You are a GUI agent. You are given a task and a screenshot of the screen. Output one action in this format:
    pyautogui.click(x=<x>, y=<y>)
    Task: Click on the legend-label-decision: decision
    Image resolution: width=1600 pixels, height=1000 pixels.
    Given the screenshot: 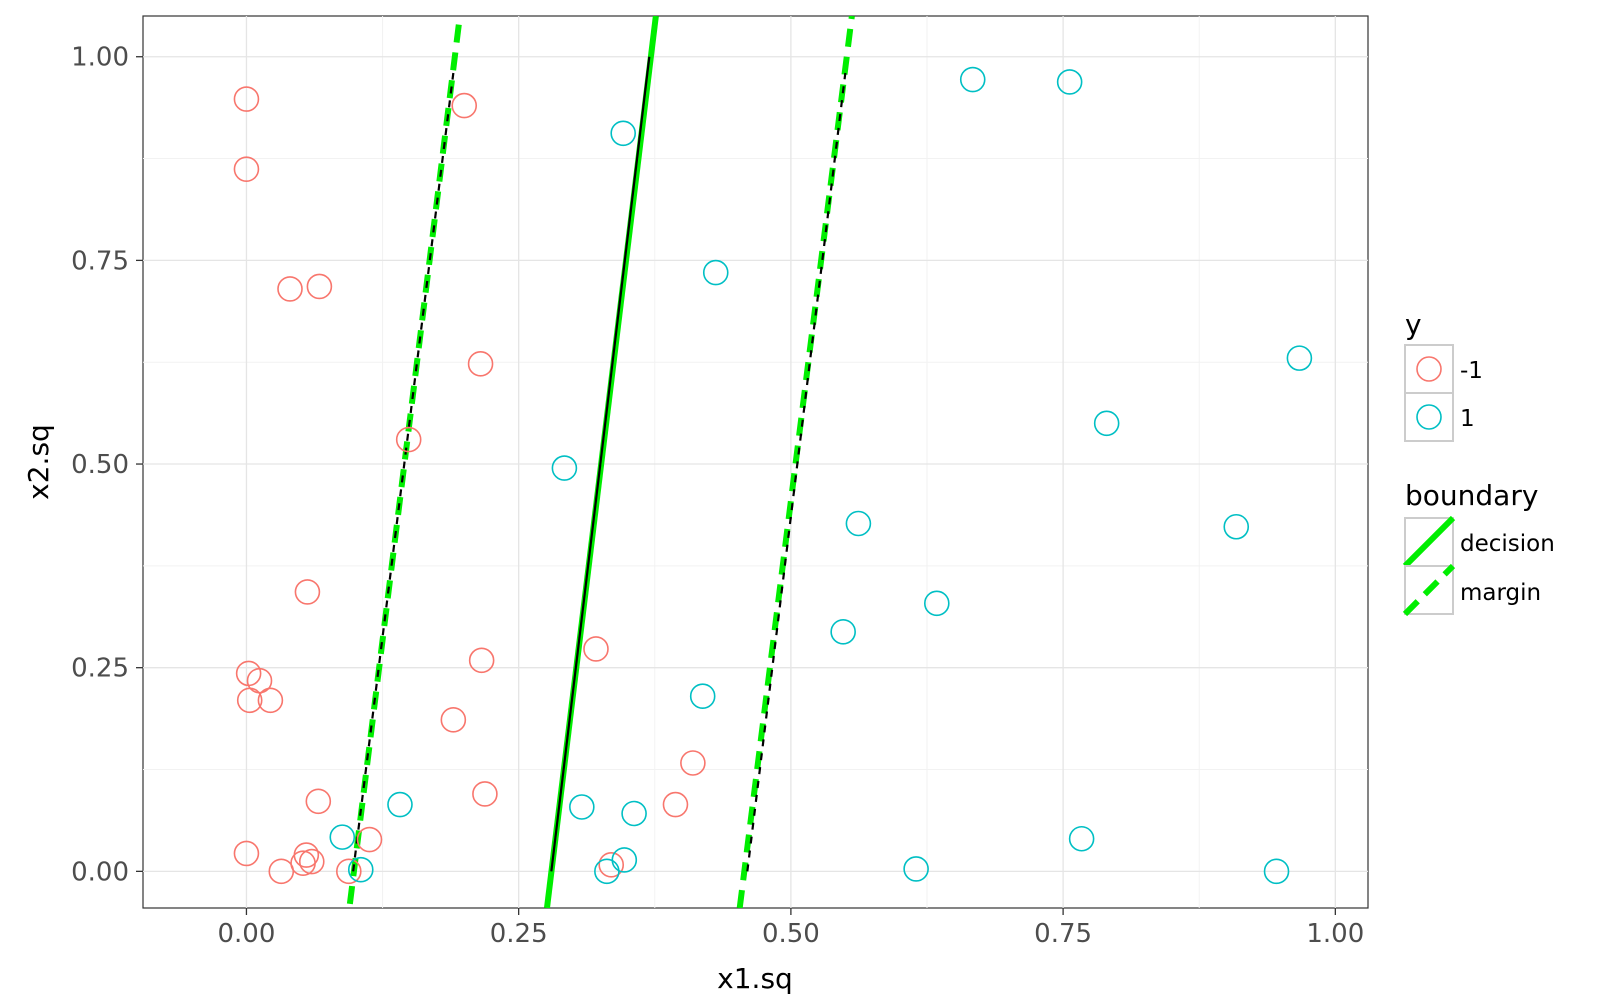 What is the action you would take?
    pyautogui.click(x=1507, y=544)
    